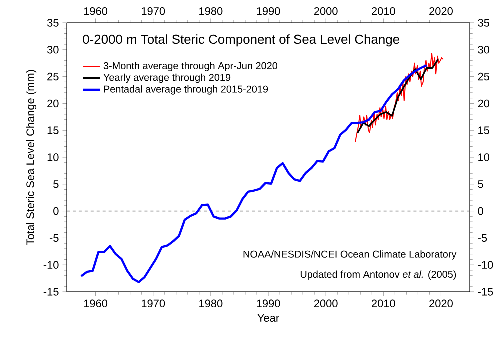 The width and height of the screenshot is (500, 337). What do you see at coordinates (384, 304) in the screenshot?
I see `x2-tick-label: 2010` at bounding box center [384, 304].